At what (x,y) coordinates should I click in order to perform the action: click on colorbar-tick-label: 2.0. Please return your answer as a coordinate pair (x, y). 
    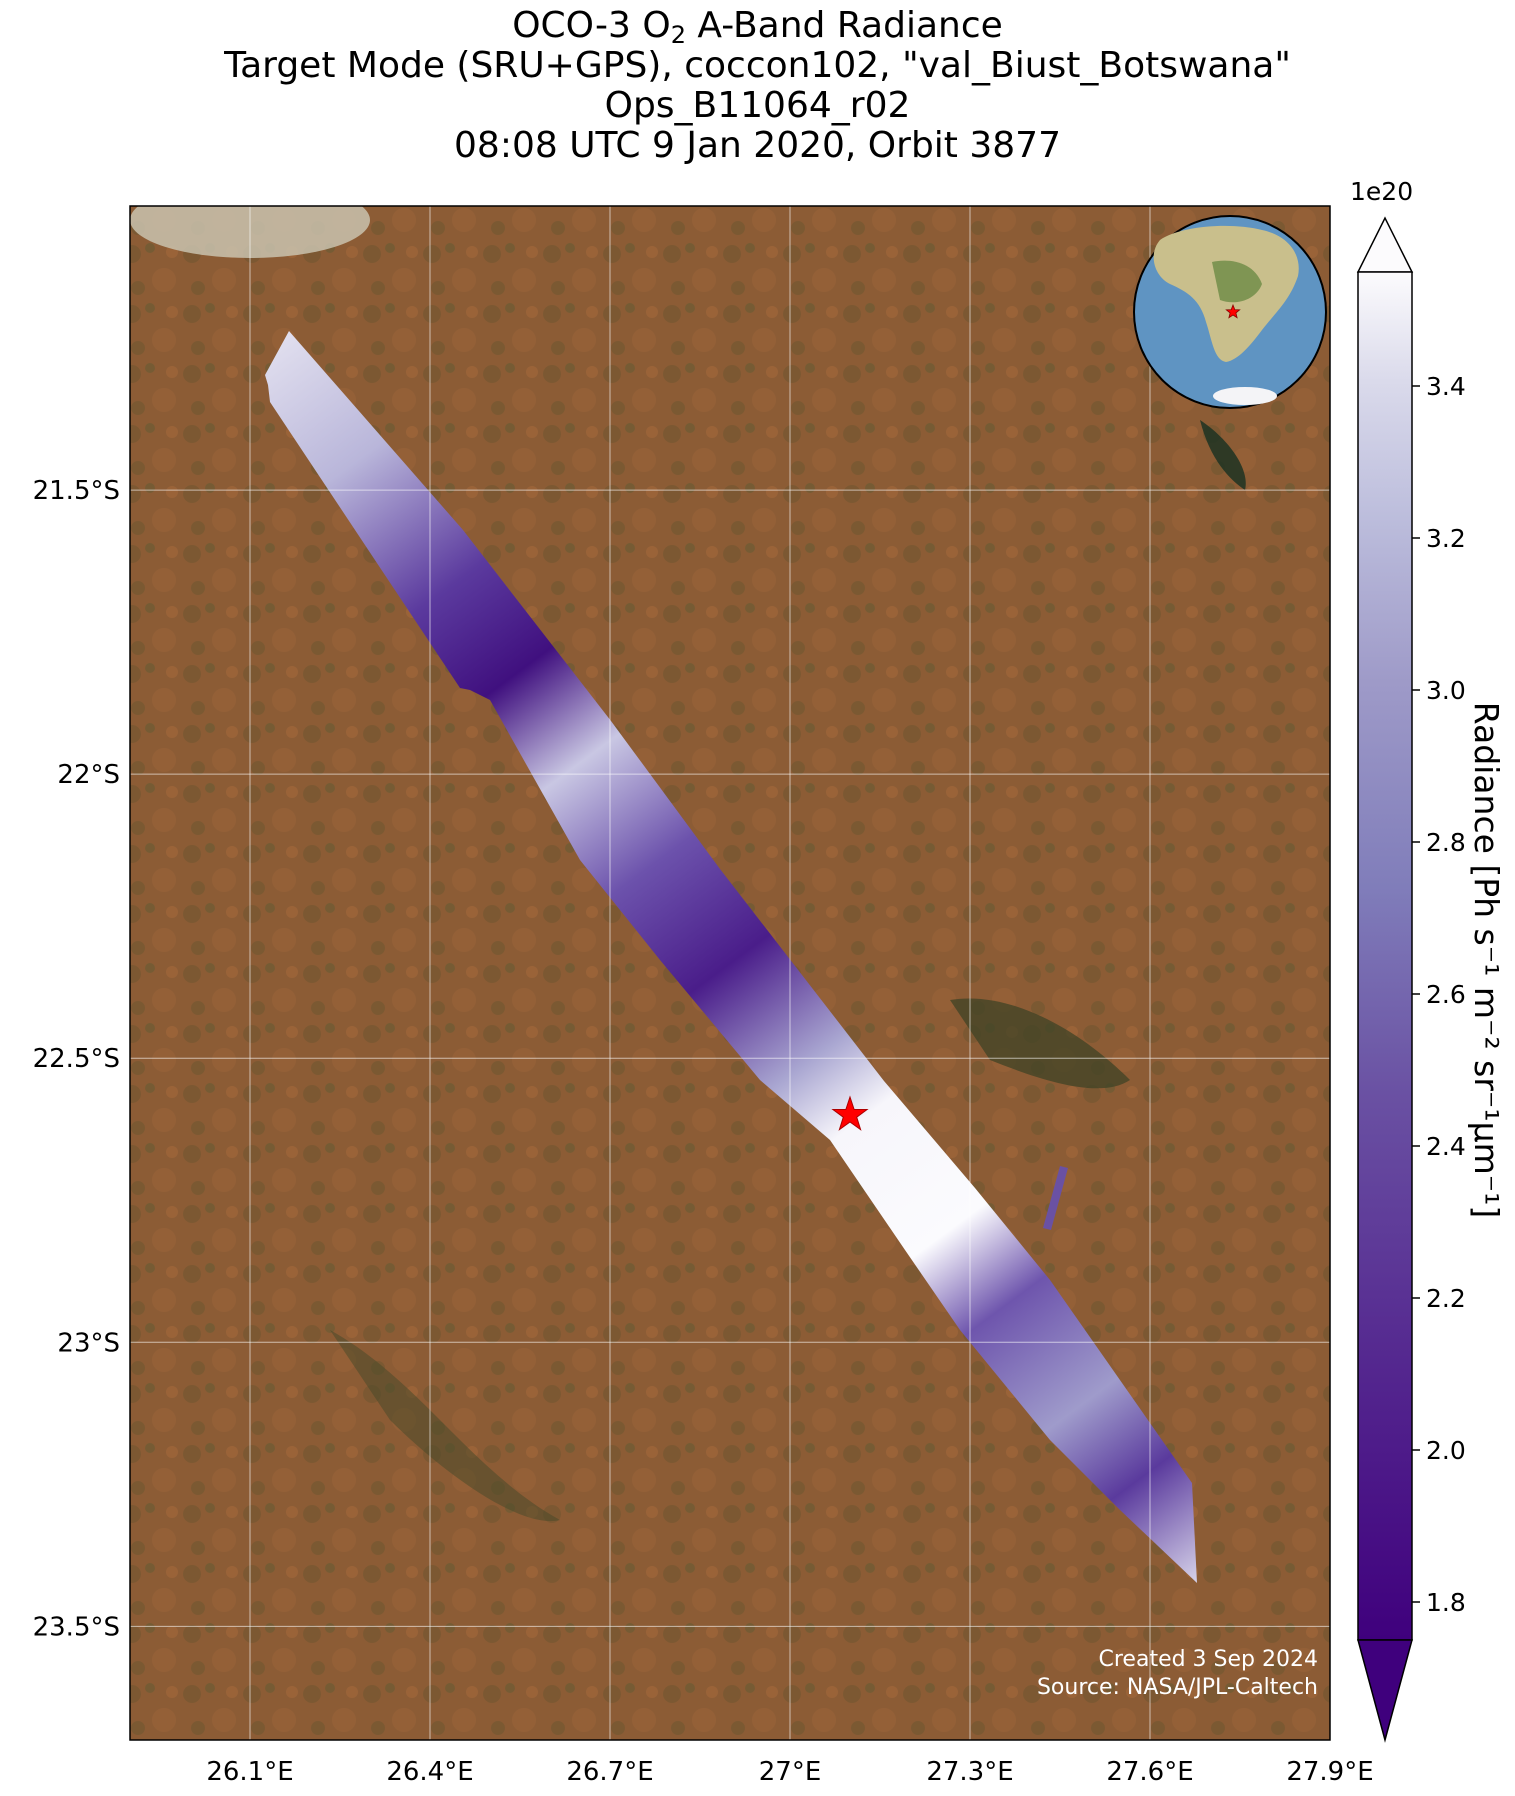
    Looking at the image, I should click on (1446, 1450).